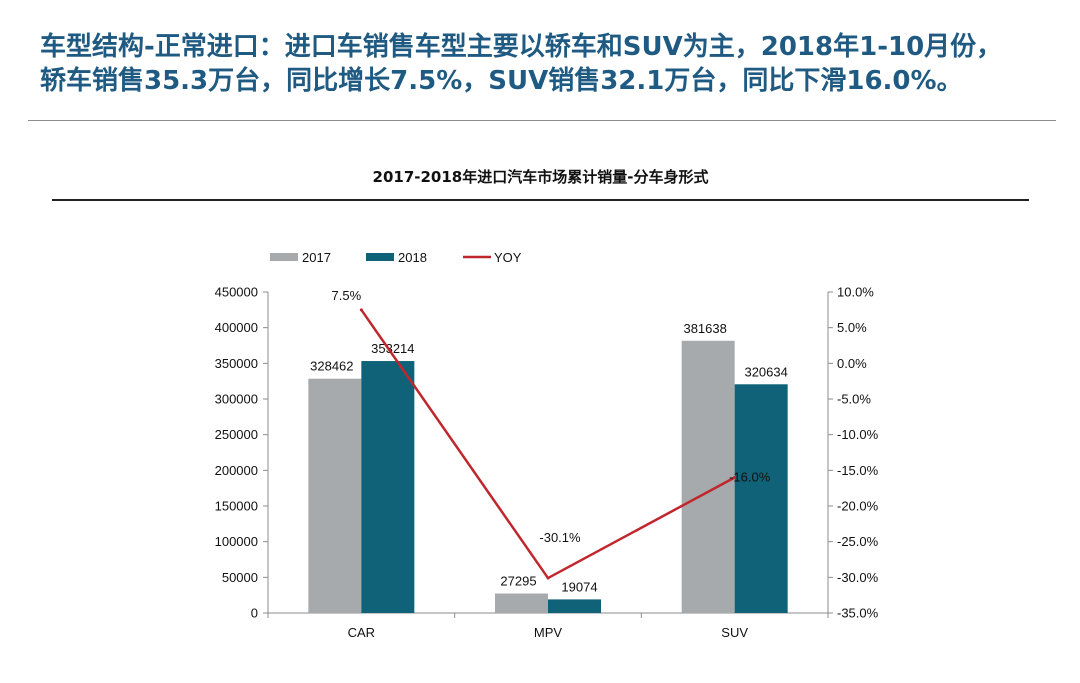 The height and width of the screenshot is (683, 1080). Describe the element at coordinates (508, 257) in the screenshot. I see `legend-label-yoy: YOY` at that location.